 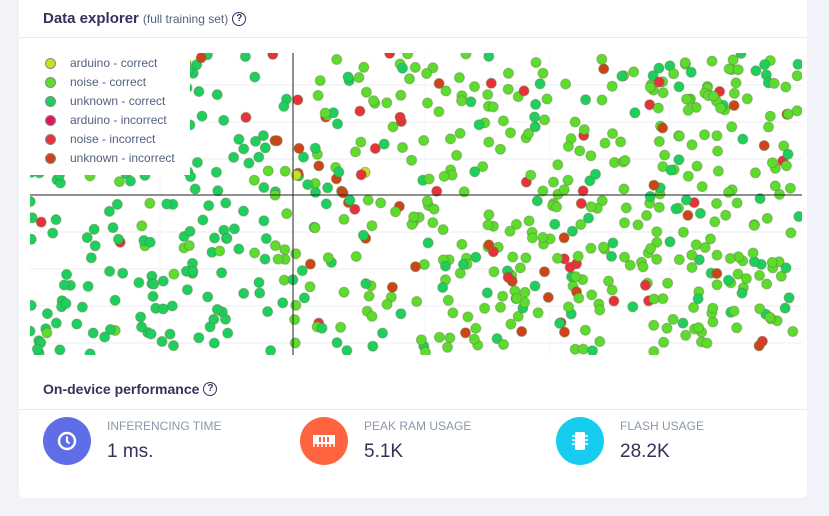 I want to click on legend-item: unknown - incorrect, so click(x=110, y=158).